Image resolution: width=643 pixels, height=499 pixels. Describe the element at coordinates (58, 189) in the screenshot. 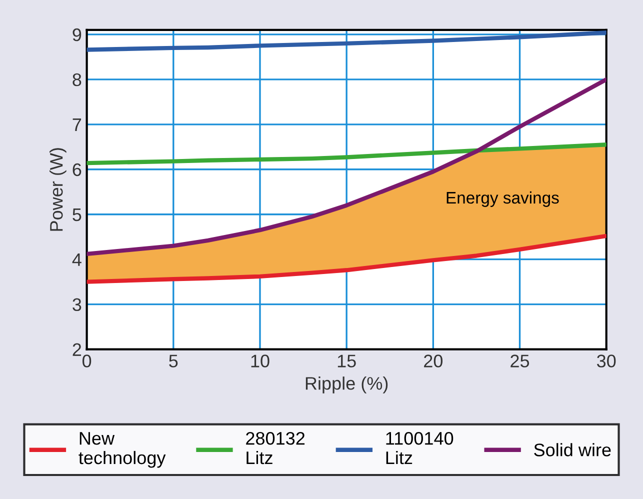

I see `y-axis-title: Power (W)` at that location.